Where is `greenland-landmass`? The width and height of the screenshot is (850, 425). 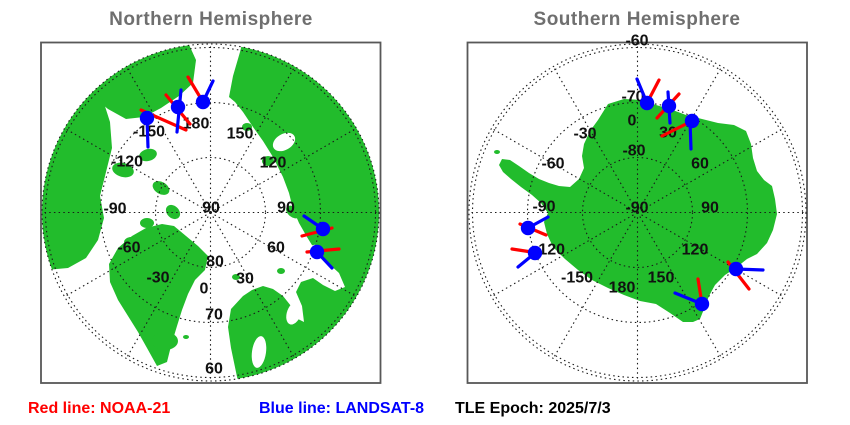
greenland-landmass is located at coordinates (158, 295).